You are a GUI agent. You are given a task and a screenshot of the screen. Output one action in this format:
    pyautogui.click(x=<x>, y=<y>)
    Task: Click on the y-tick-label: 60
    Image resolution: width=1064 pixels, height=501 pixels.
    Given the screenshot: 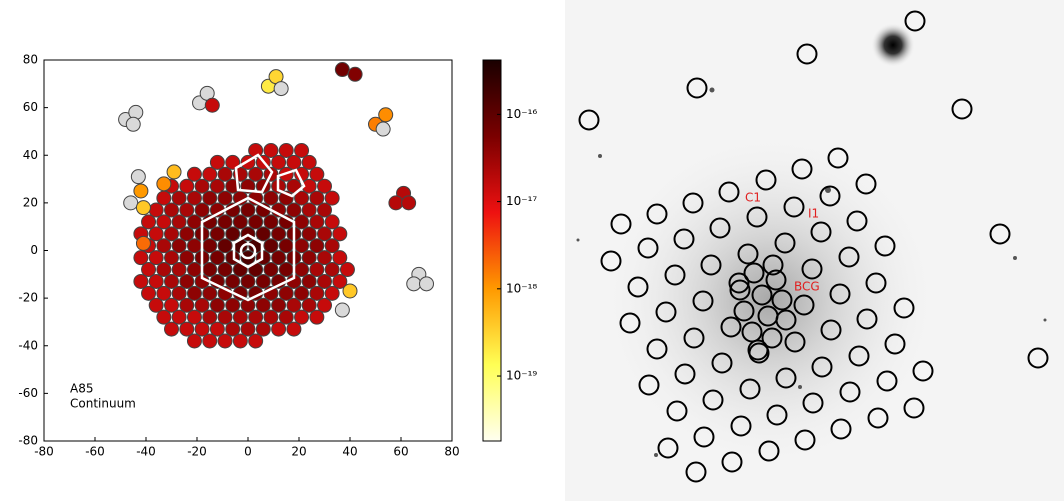 What is the action you would take?
    pyautogui.click(x=30, y=107)
    